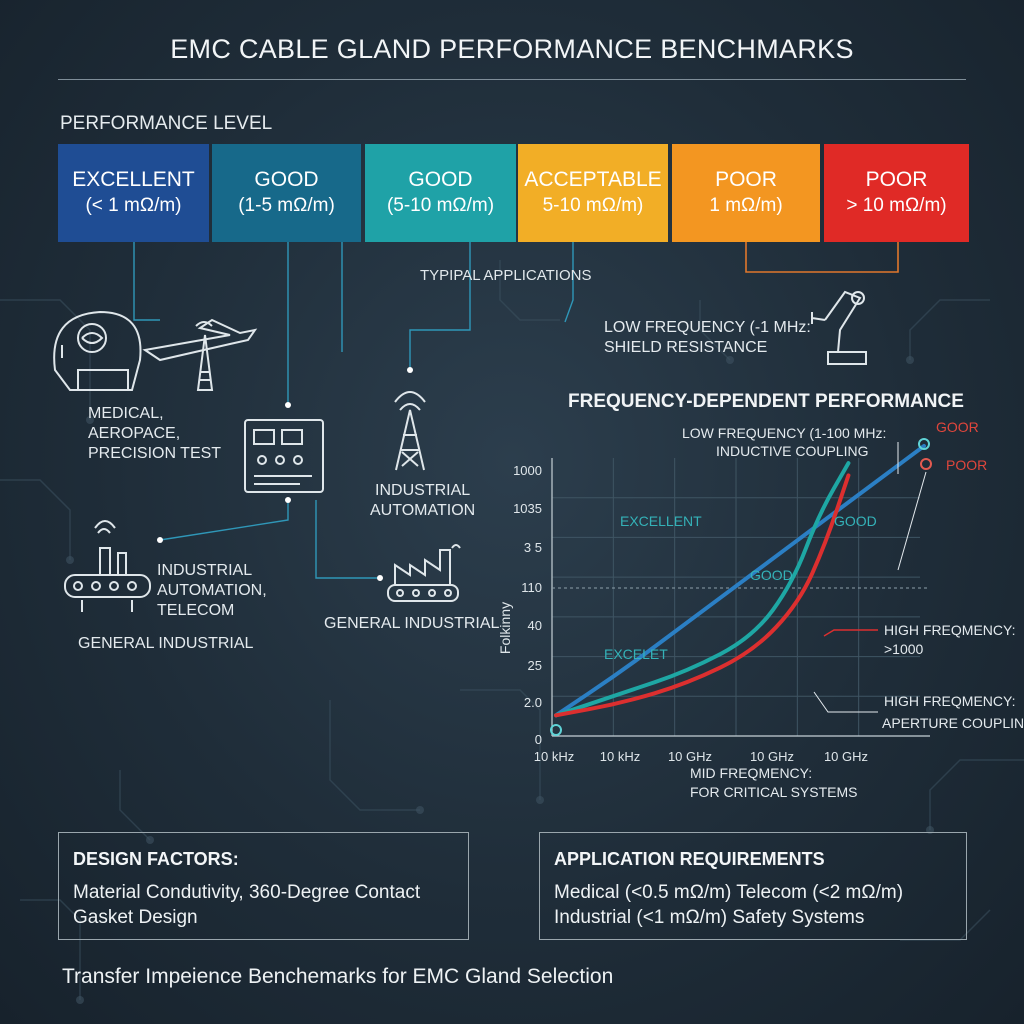 Image resolution: width=1024 pixels, height=1024 pixels. Describe the element at coordinates (247, 892) in the screenshot. I see `design-factors-line: Material Condutivity, 360-Degree Contact` at that location.